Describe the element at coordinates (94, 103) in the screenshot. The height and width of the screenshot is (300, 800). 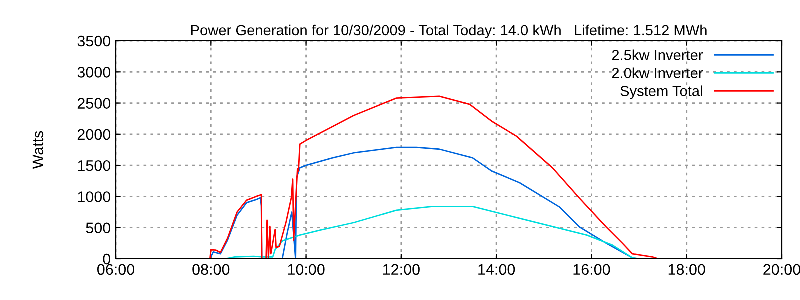
I see `y-tick-label: 2500` at that location.